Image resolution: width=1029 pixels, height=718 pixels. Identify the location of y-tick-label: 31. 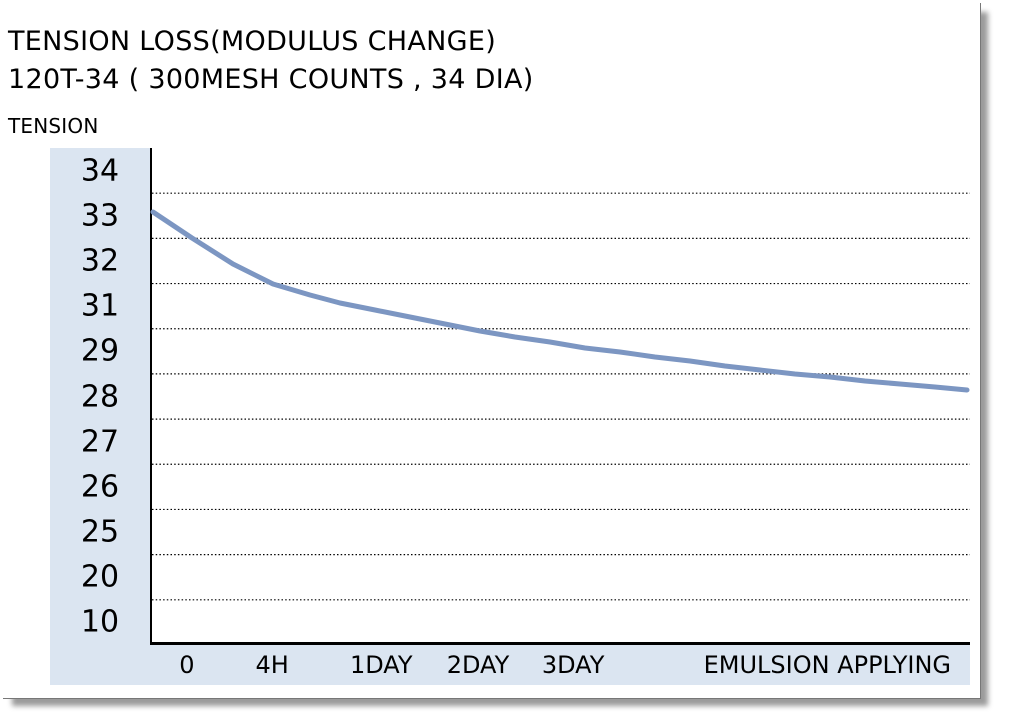
(100, 306).